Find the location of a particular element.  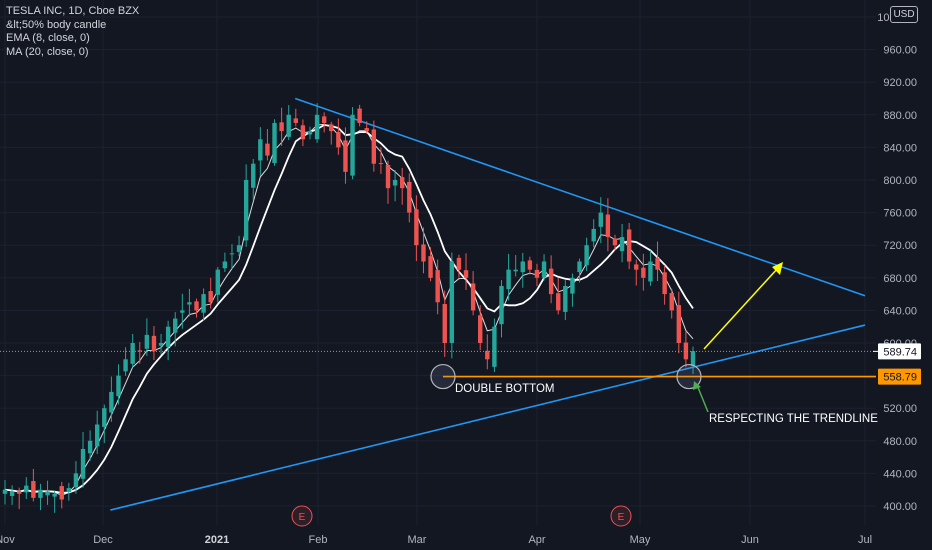

x-tick-label: Apr is located at coordinates (536, 540).